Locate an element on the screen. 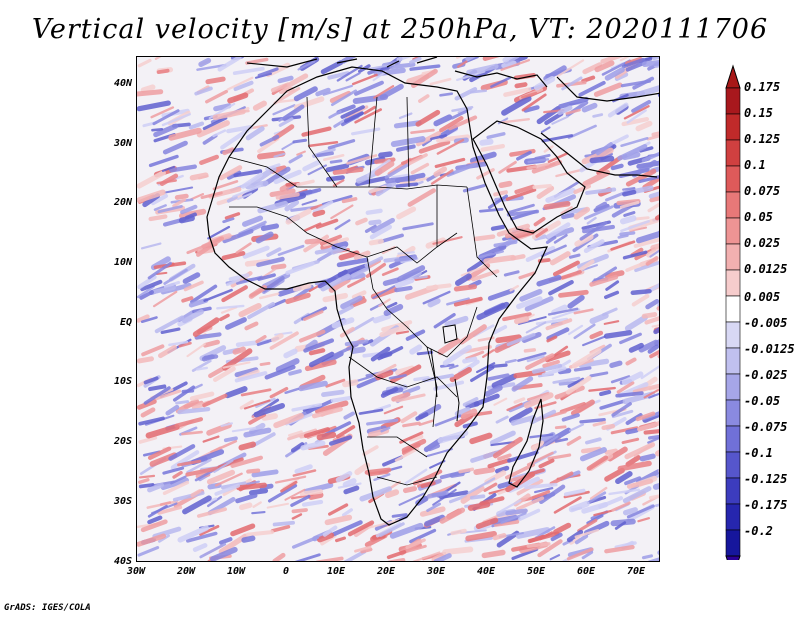 Image resolution: width=800 pixels, height=618 pixels. lat-label: 20S is located at coordinates (122, 441).